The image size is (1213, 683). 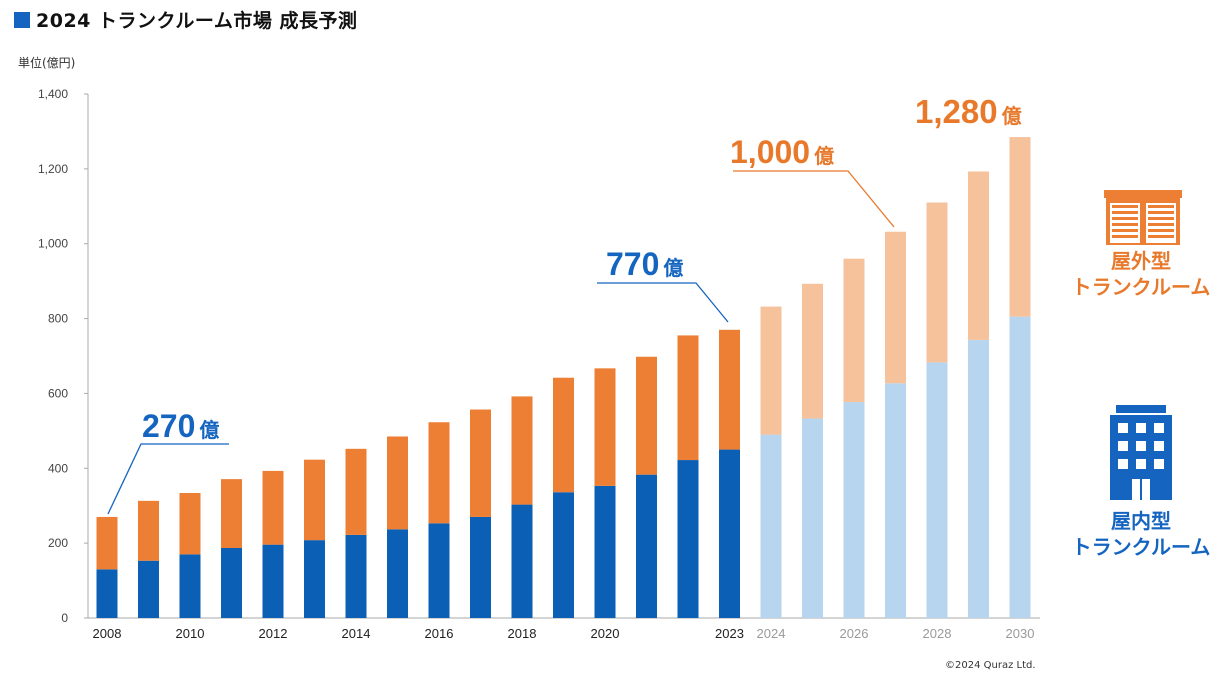 I want to click on bar-outdoor-2018, so click(x=522, y=450).